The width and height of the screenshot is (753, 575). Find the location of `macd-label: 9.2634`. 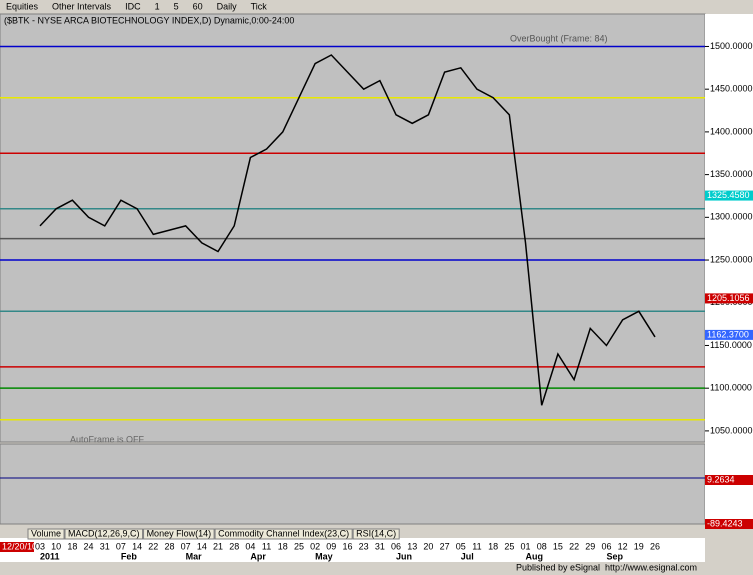

macd-label: 9.2634 is located at coordinates (721, 479).